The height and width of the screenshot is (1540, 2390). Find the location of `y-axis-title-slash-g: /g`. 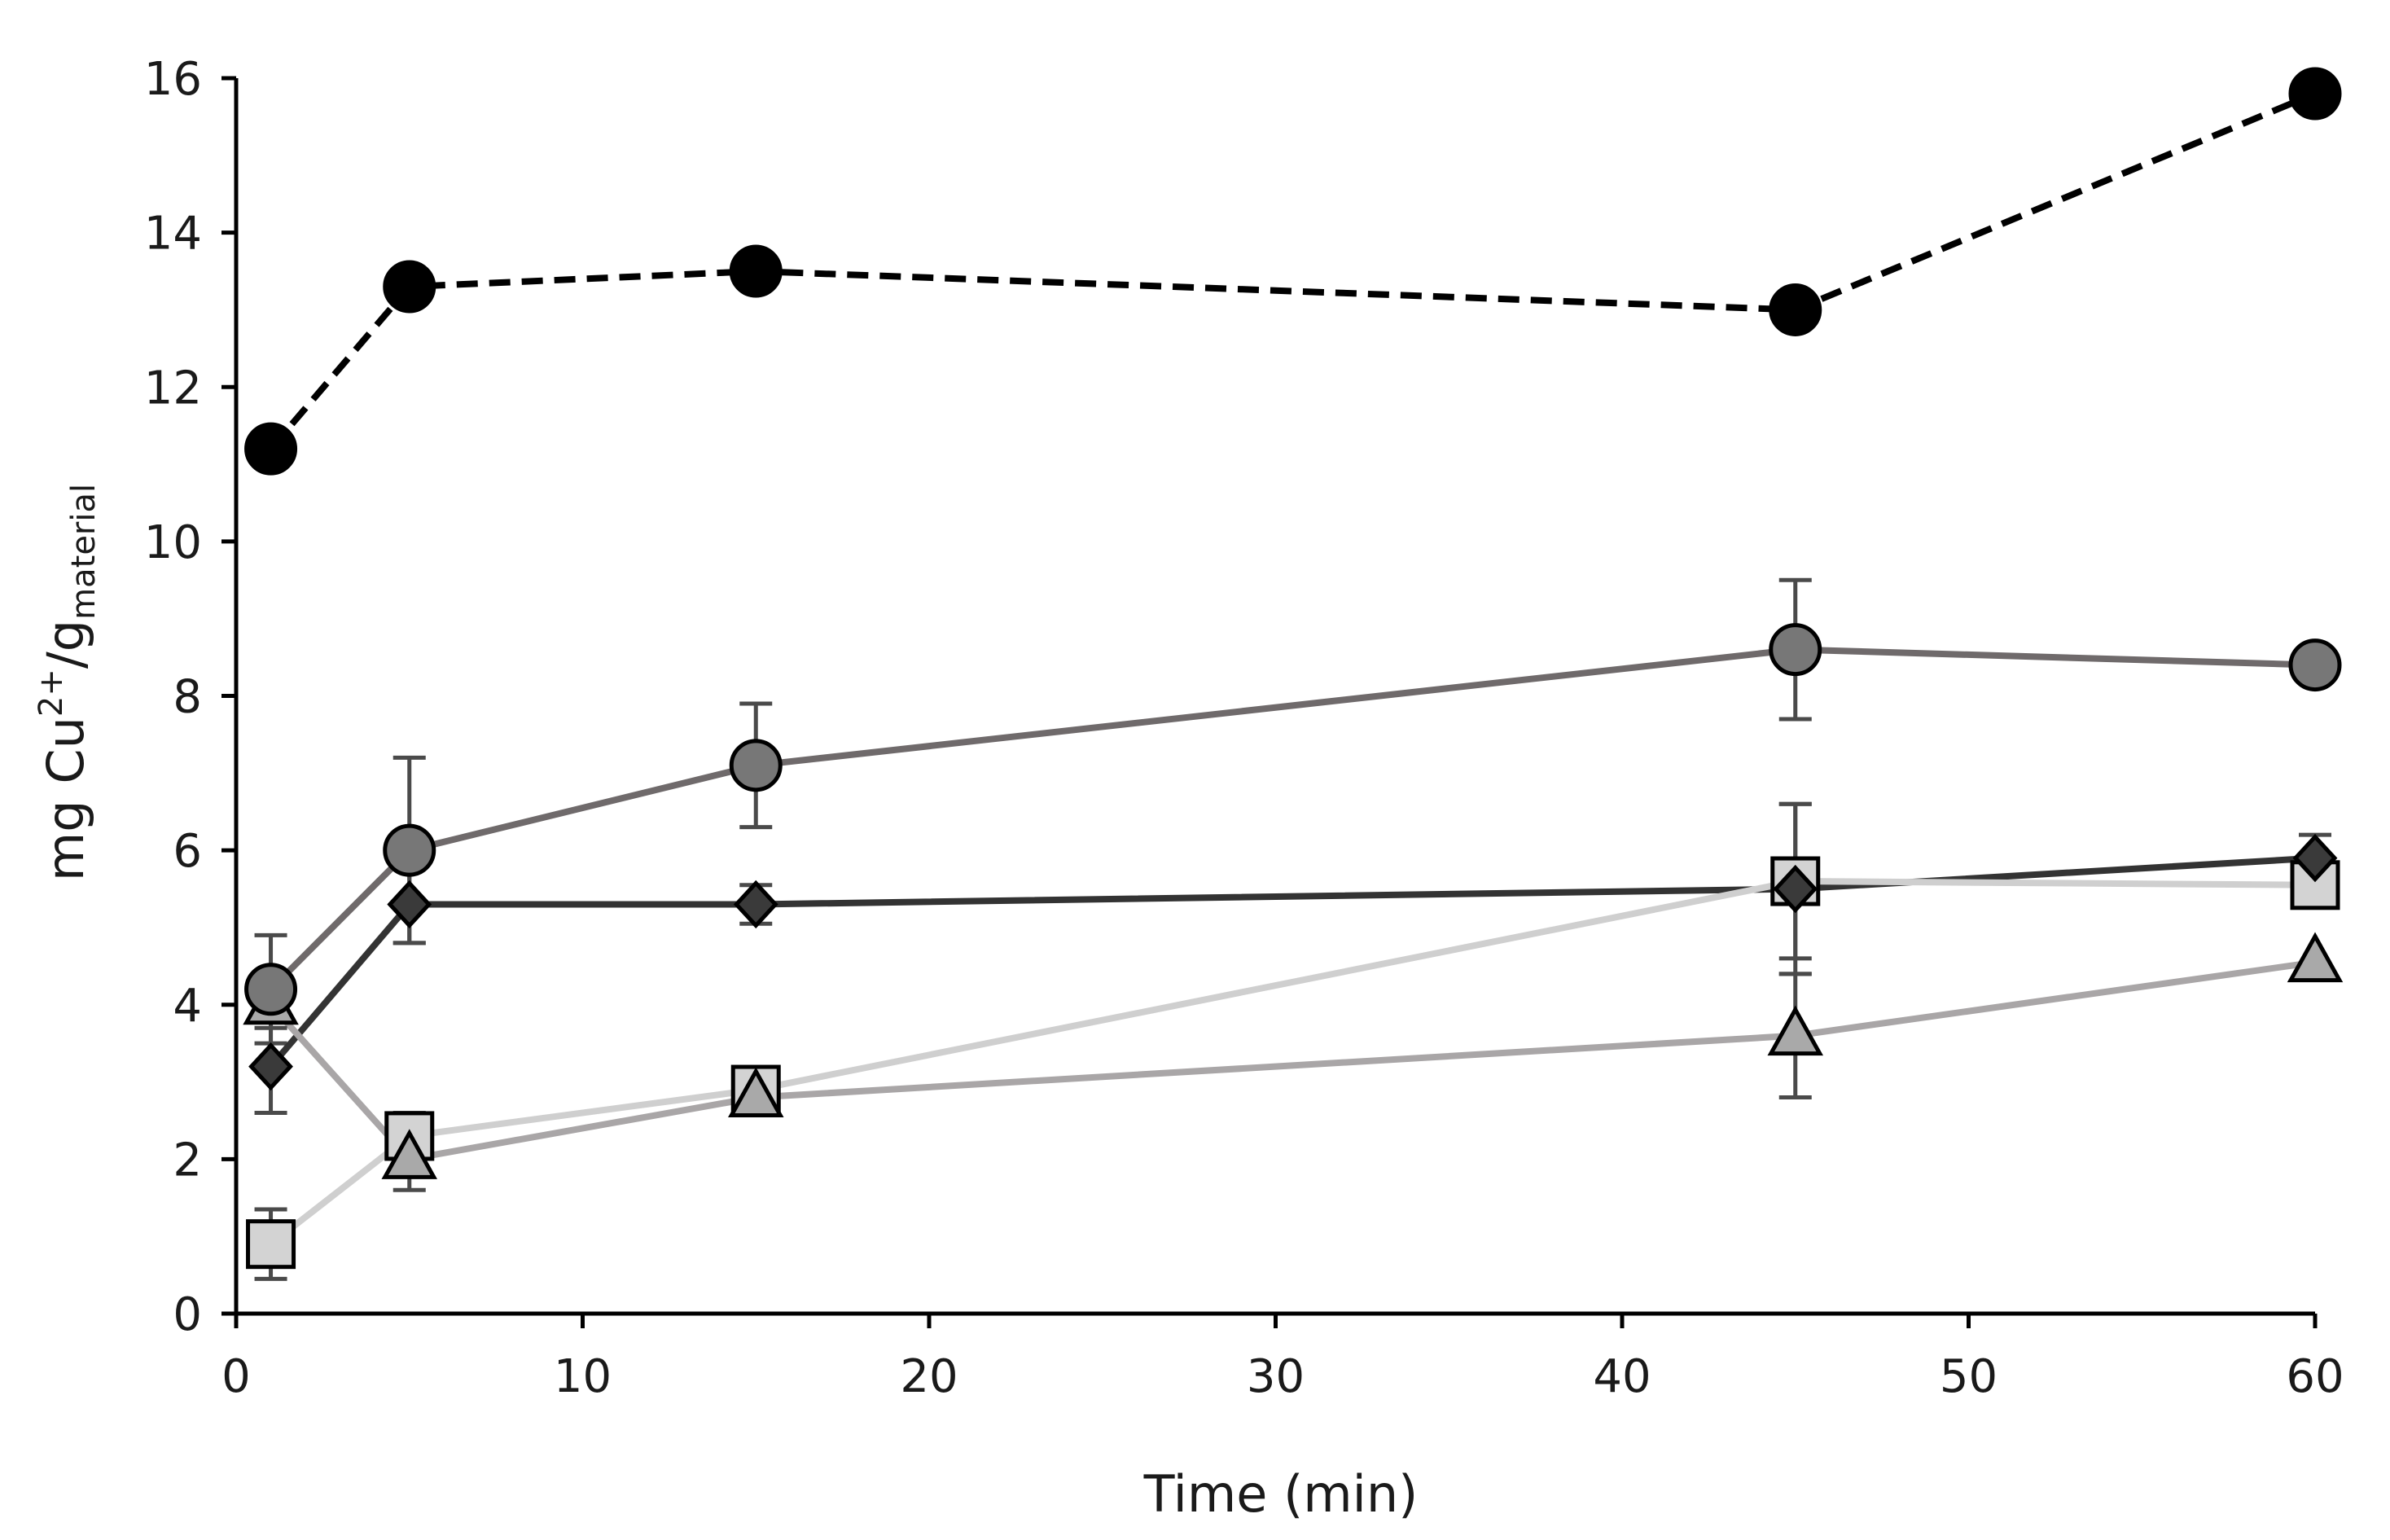

y-axis-title-slash-g: /g is located at coordinates (65, 644).